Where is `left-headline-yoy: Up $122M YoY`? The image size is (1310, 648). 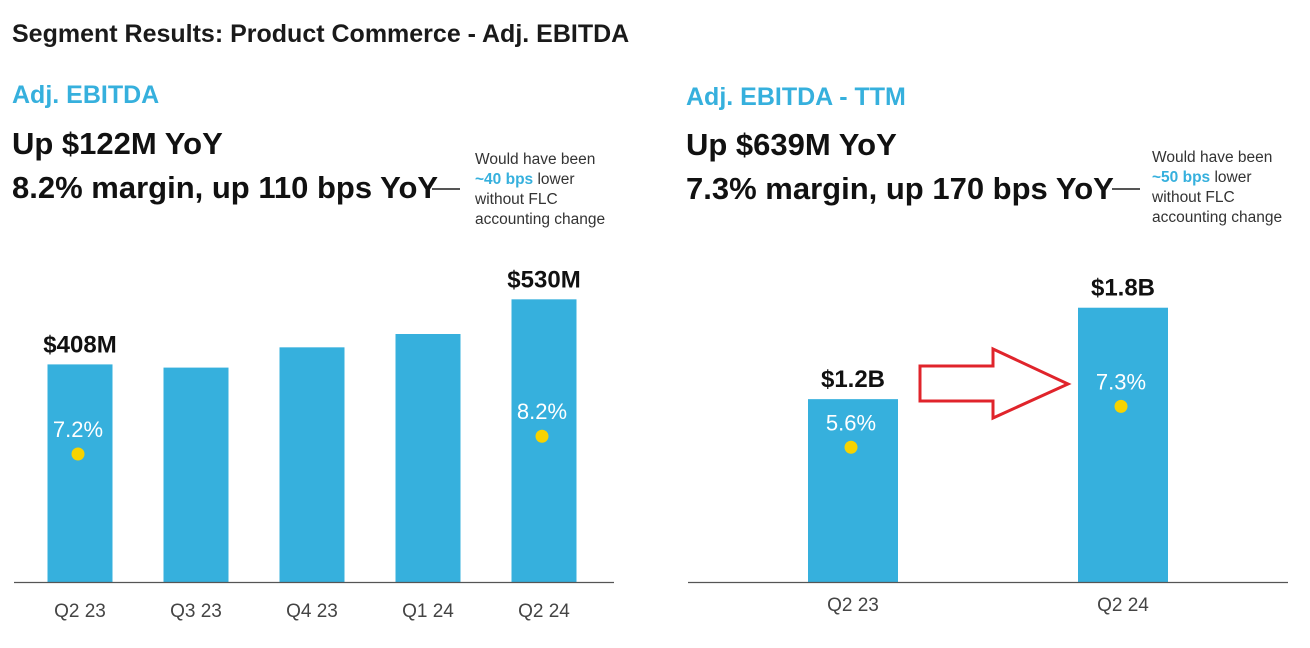
left-headline-yoy: Up $122M YoY is located at coordinates (117, 143).